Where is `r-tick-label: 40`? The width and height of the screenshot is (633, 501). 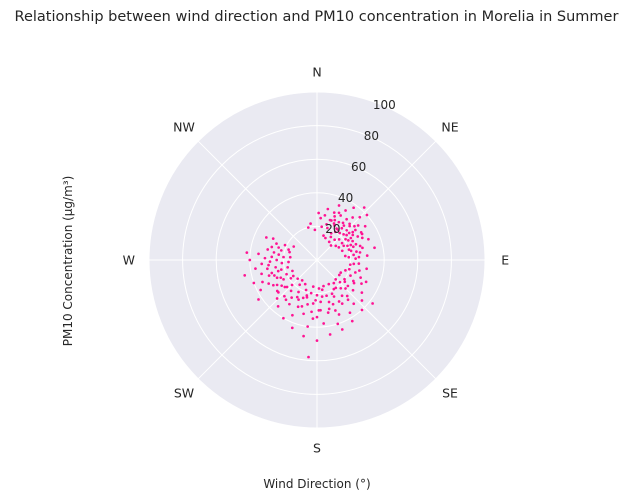
r-tick-label: 40 is located at coordinates (345, 198).